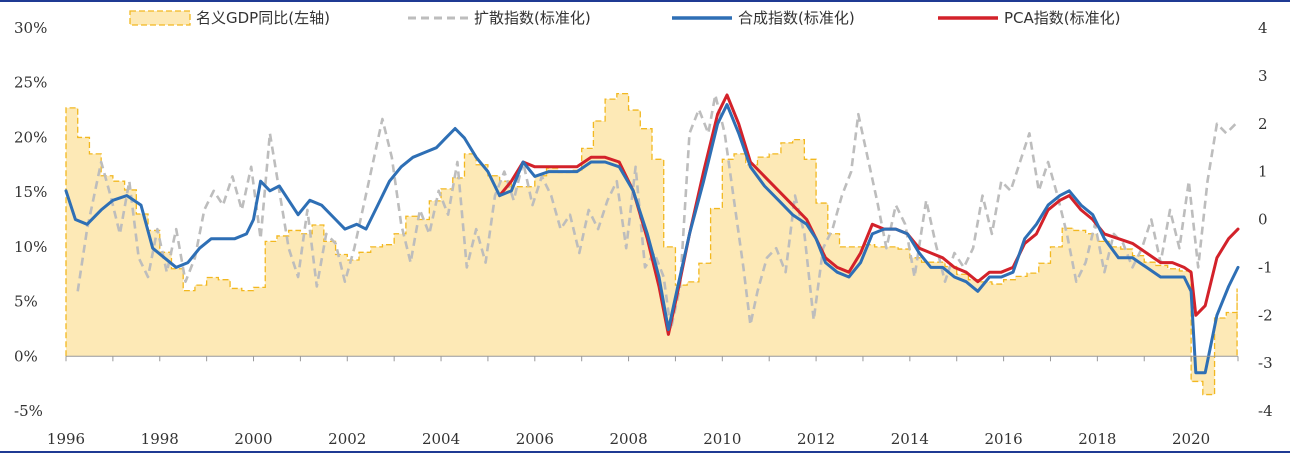  I want to click on legend-label: 名义GDP同比(左轴), so click(263, 18).